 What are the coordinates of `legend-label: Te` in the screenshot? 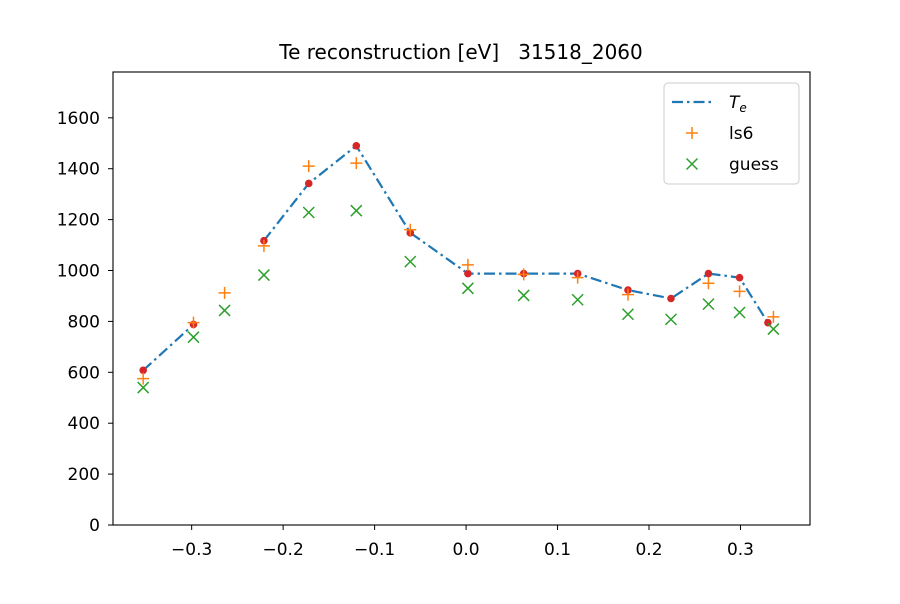 It's located at (738, 104).